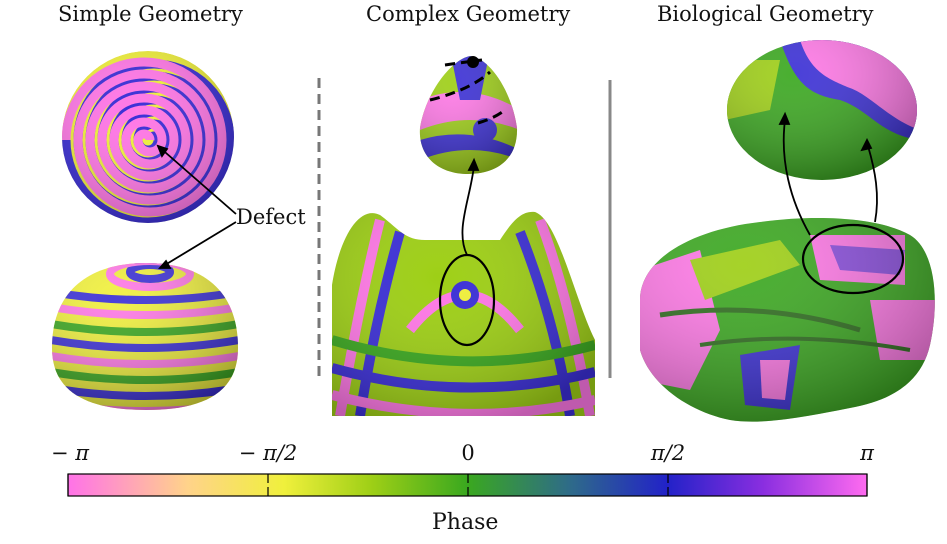 The image size is (947, 544). I want to click on cortex-surface, so click(787, 320).